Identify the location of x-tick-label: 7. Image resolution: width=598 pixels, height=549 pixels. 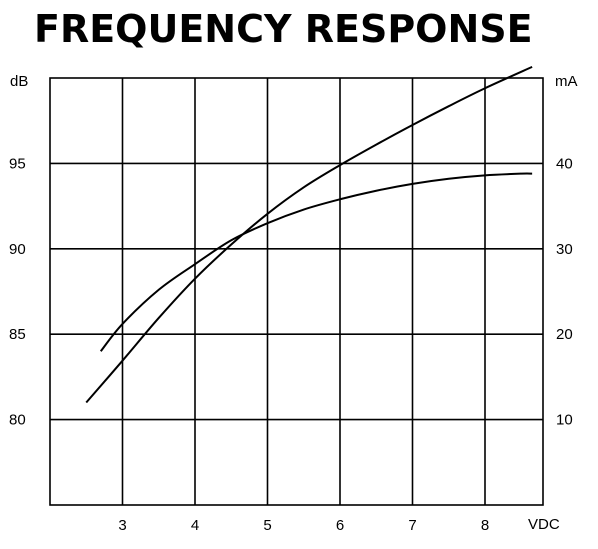
(412, 525).